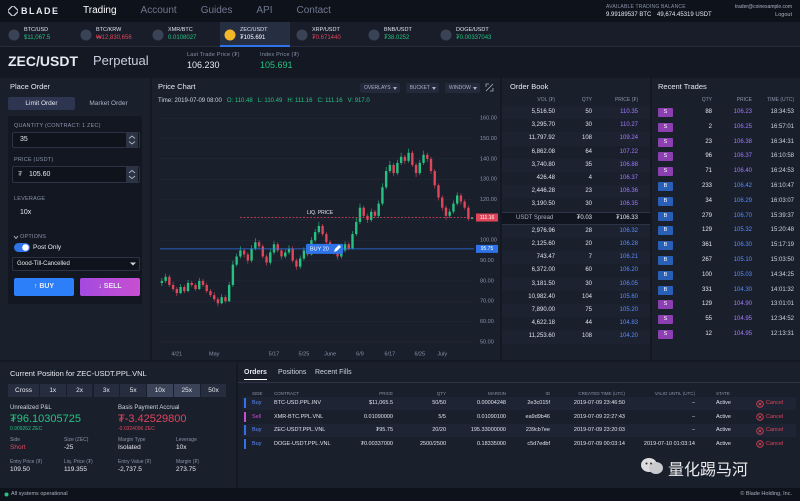  What do you see at coordinates (187, 390) in the screenshot?
I see `leverage-option: 25x` at bounding box center [187, 390].